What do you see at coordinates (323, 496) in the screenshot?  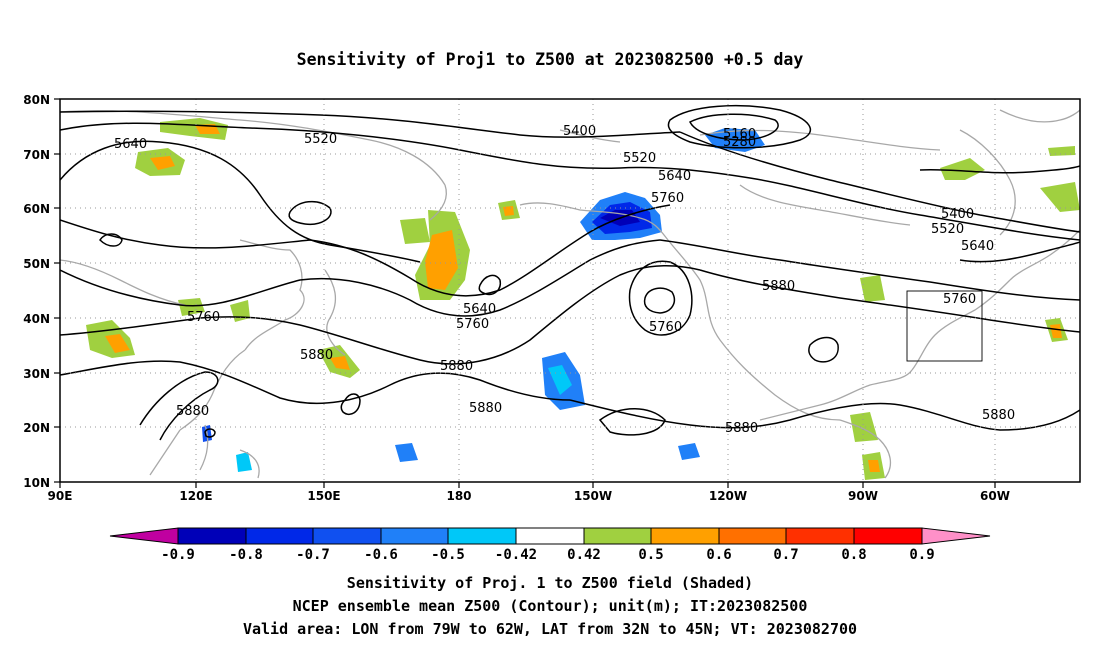 I see `lon-tick-label: 150E` at bounding box center [323, 496].